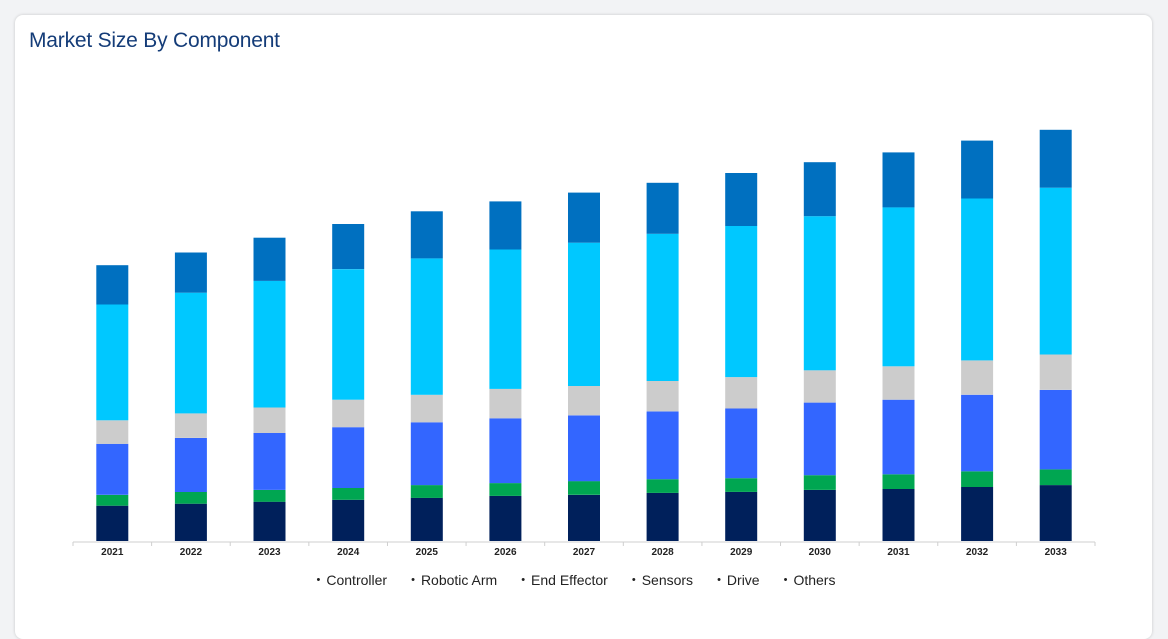  I want to click on bar-segment-drive-2032, so click(977, 279).